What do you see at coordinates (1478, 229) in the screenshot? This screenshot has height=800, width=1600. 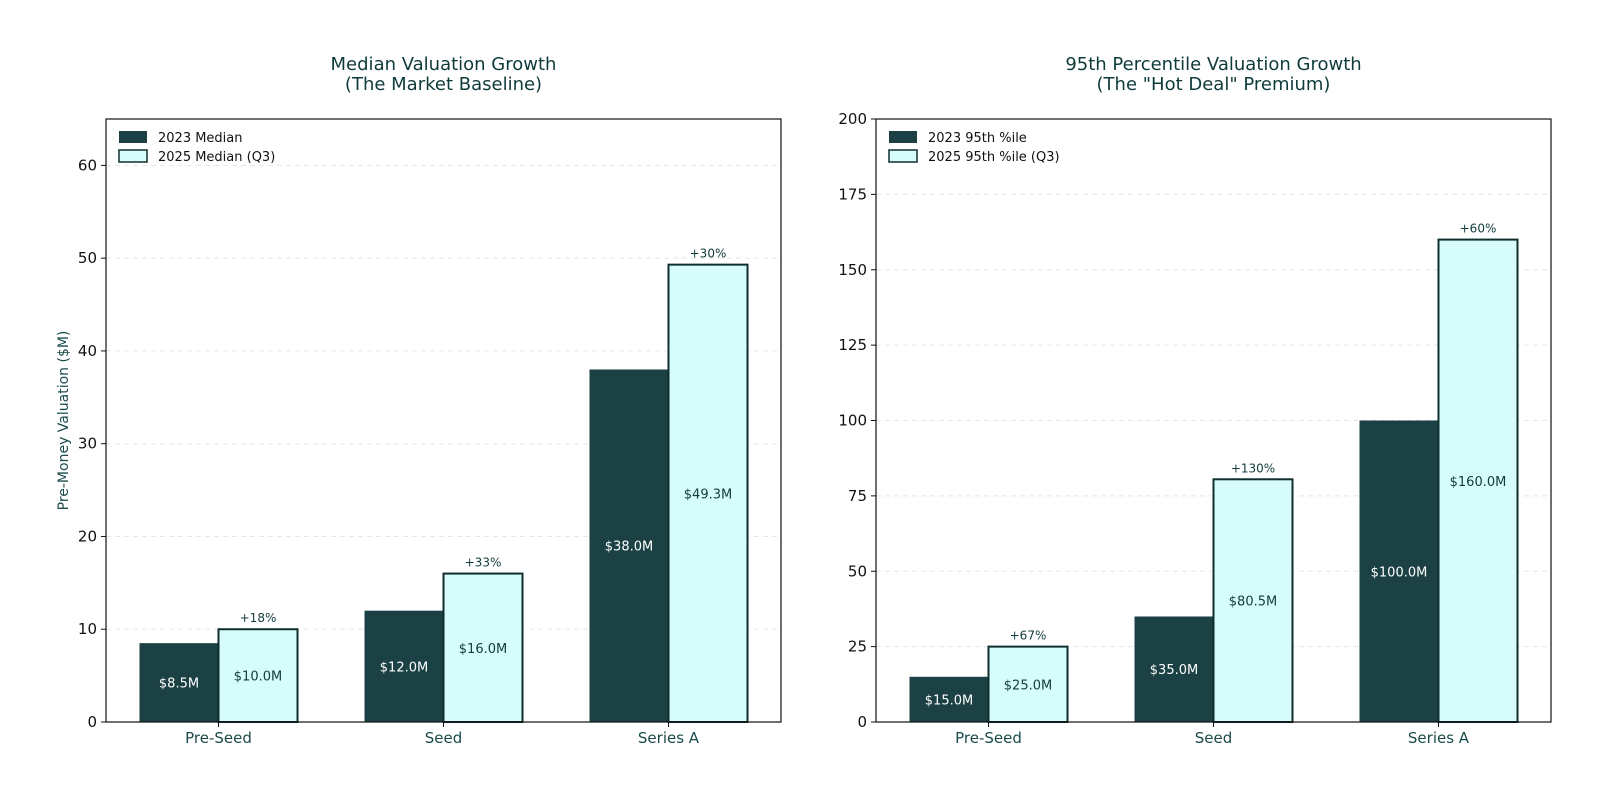 I see `growth-label: +60%` at bounding box center [1478, 229].